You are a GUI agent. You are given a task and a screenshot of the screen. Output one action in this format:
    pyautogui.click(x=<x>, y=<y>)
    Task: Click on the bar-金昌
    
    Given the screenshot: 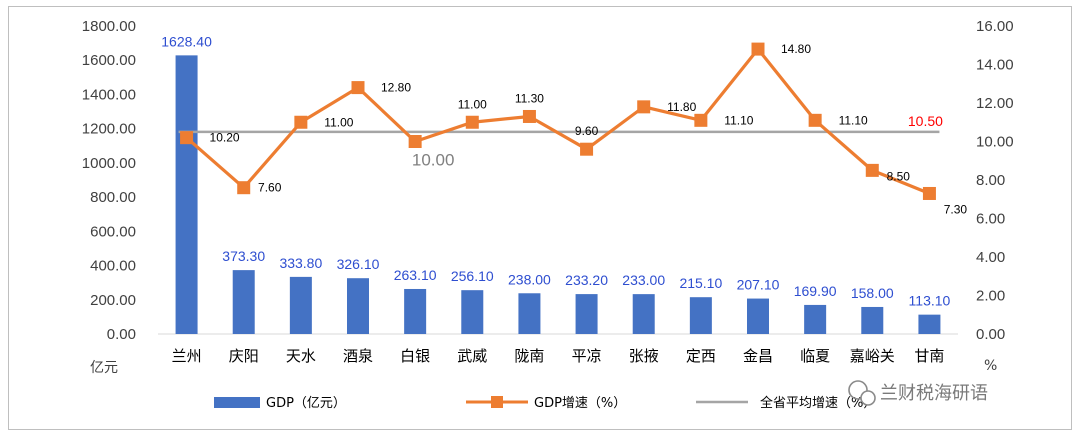 What is the action you would take?
    pyautogui.click(x=758, y=316)
    